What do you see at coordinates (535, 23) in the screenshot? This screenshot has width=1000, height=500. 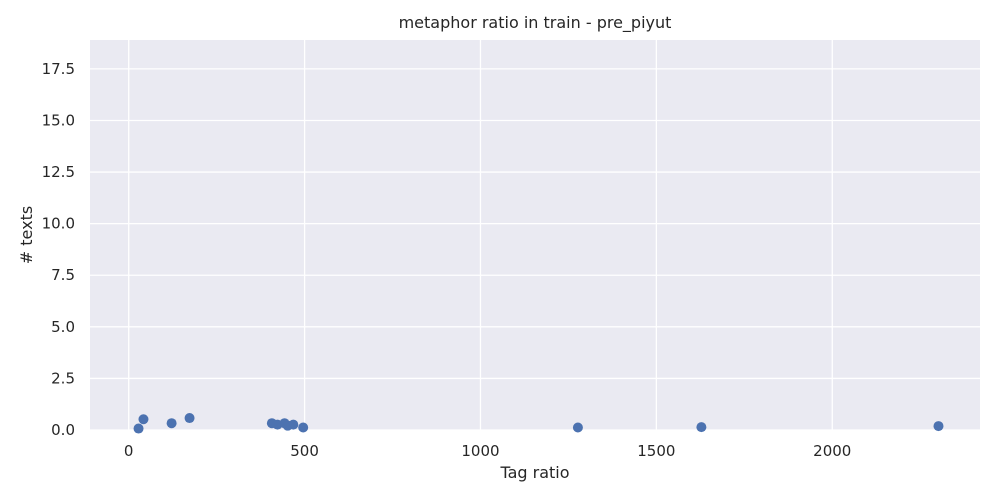 I see `chart-title: metaphor ratio in train - pre_piyut` at bounding box center [535, 23].